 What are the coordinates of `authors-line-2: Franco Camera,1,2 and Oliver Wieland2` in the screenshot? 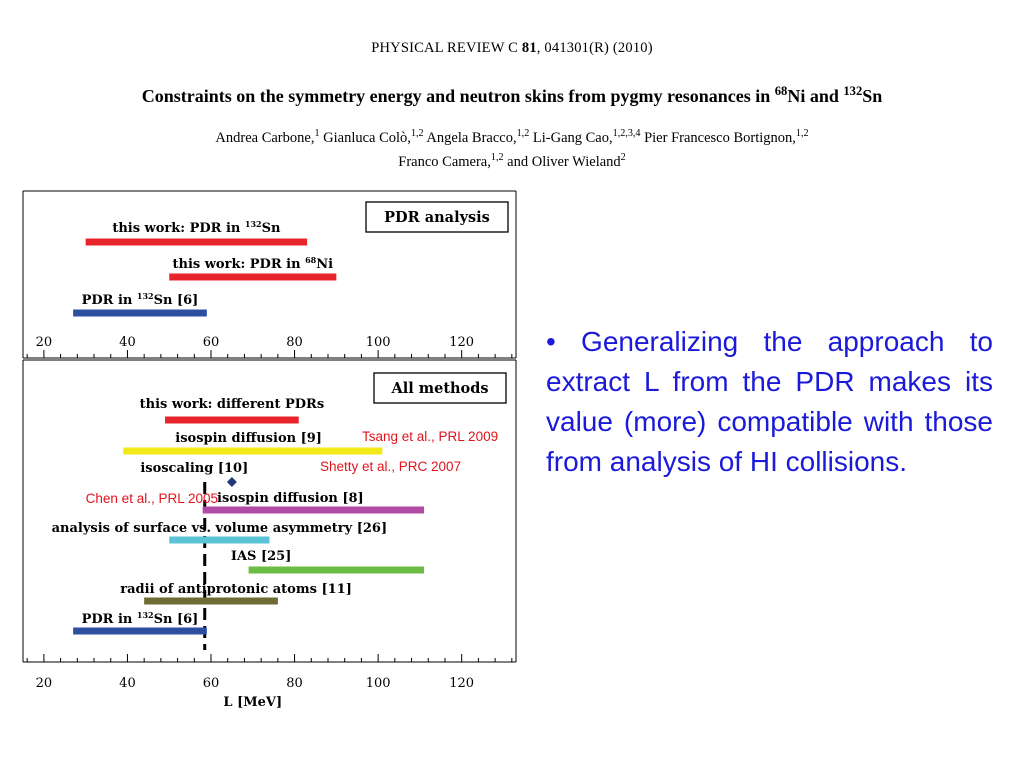 It's located at (512, 160).